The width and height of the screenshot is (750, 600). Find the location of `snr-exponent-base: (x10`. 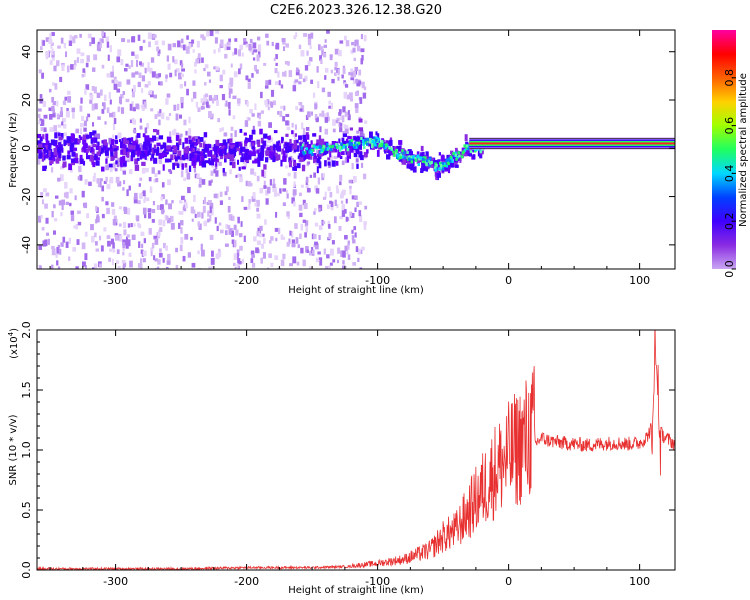

snr-exponent-base: (x10 is located at coordinates (14, 347).